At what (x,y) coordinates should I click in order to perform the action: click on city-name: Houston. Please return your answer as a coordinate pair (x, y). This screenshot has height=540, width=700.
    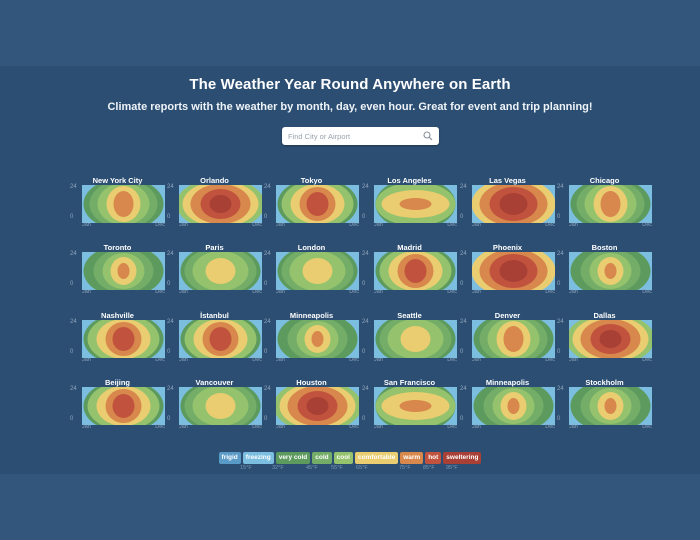
    Looking at the image, I should click on (311, 382).